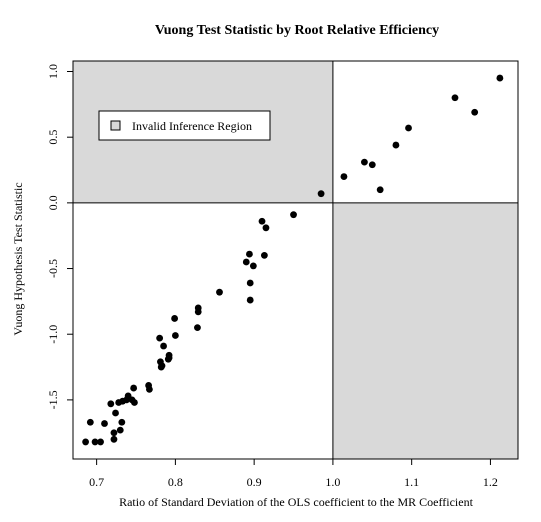 This screenshot has width=541, height=522. Describe the element at coordinates (59, 236) in the screenshot. I see `y-axis: -1.5 -1.0 -0.5 0.0 0.5 1.0` at that location.